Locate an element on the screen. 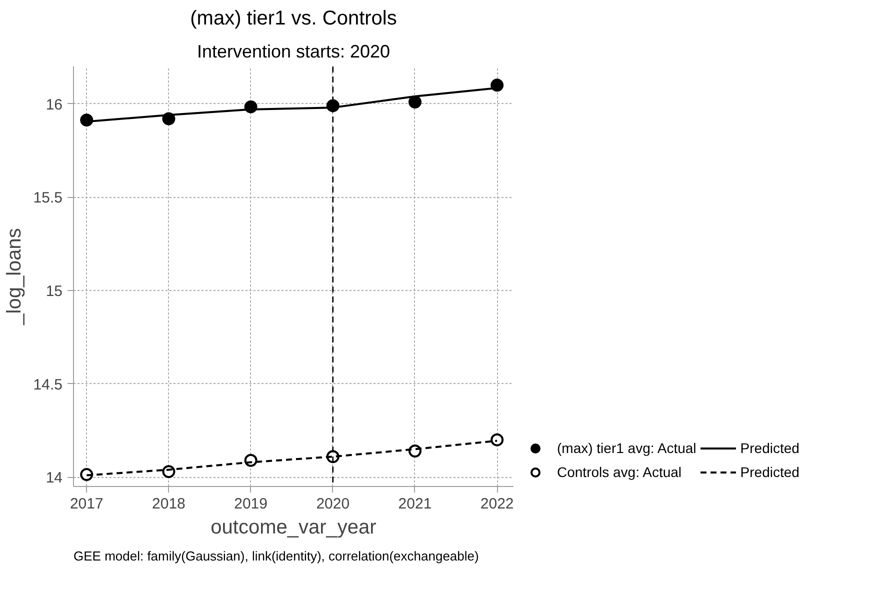 The image size is (892, 594). chart-subtitle: Intervention starts: 2020 is located at coordinates (293, 52).